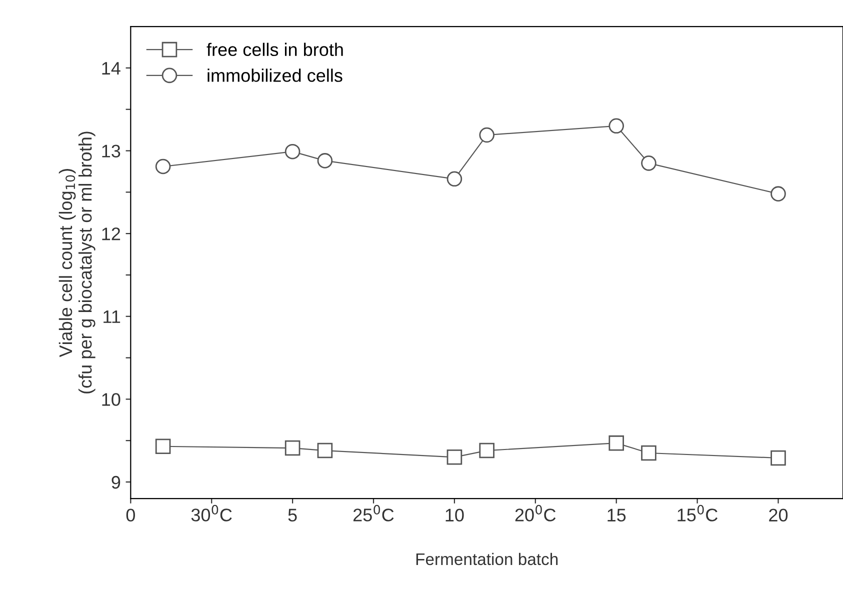 This screenshot has width=843, height=590. I want to click on y-tick-label: 14, so click(111, 68).